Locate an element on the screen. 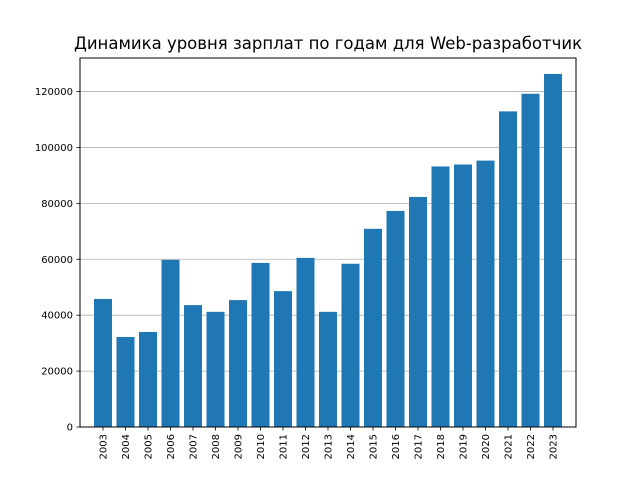  x-tick-label: 2012 is located at coordinates (306, 446).